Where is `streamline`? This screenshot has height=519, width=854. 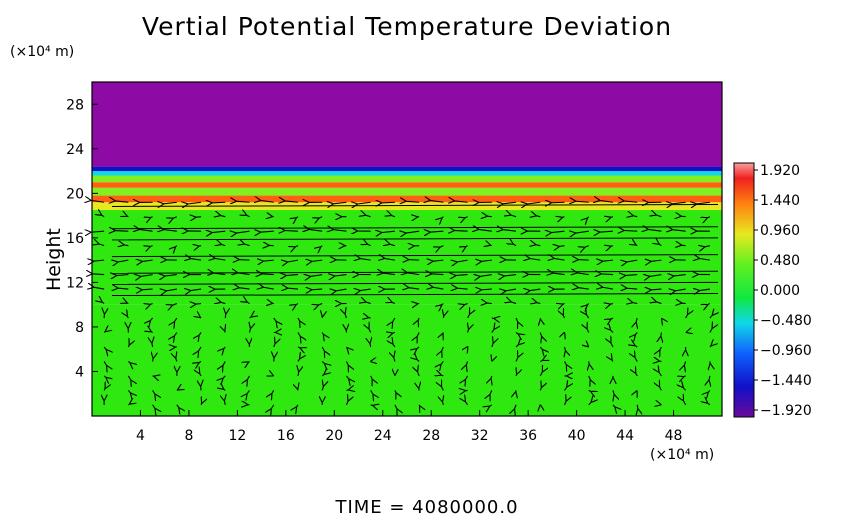
streamline is located at coordinates (415, 256).